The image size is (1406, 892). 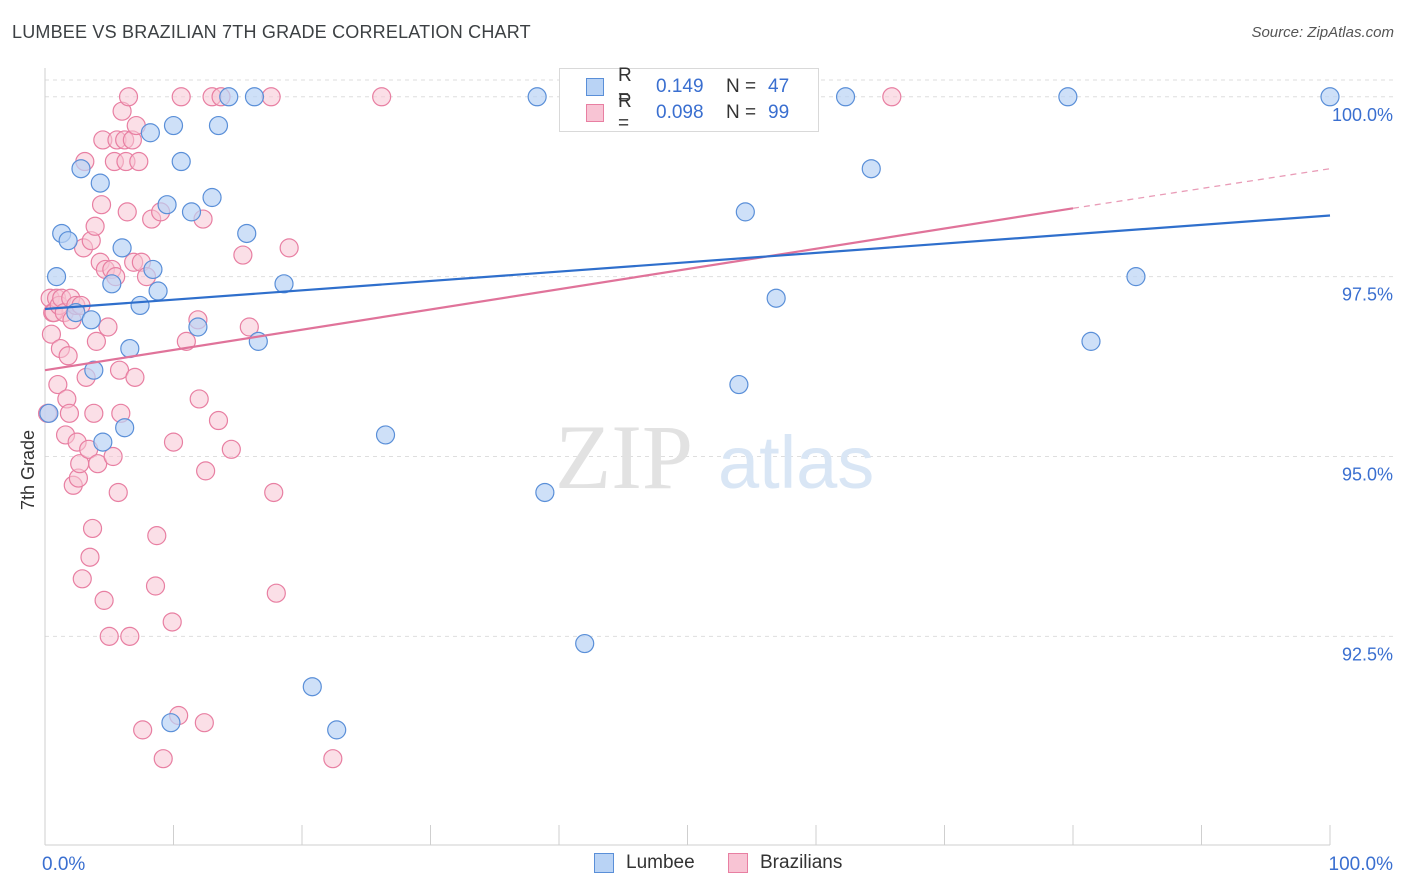 I want to click on n-value: 47, so click(x=779, y=86).